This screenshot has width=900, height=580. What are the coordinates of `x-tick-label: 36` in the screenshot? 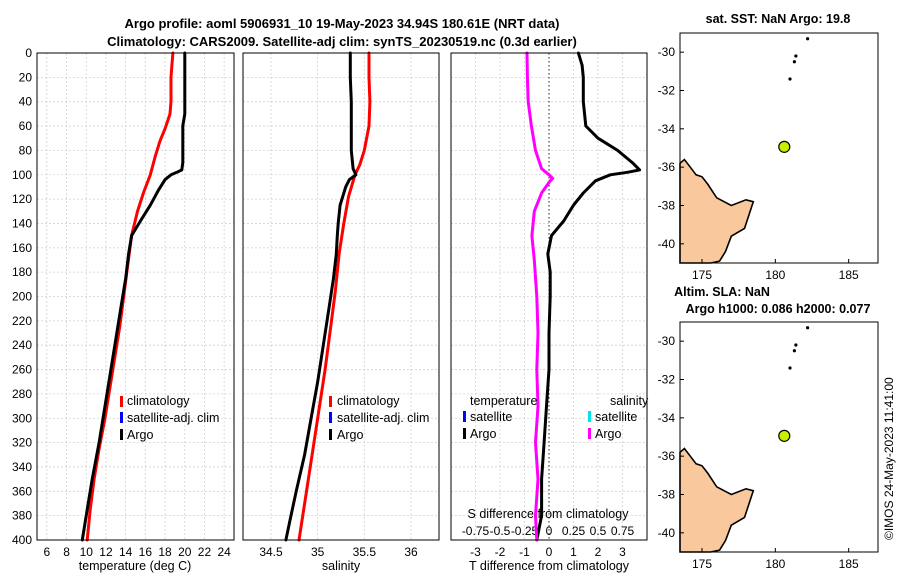 It's located at (411, 552).